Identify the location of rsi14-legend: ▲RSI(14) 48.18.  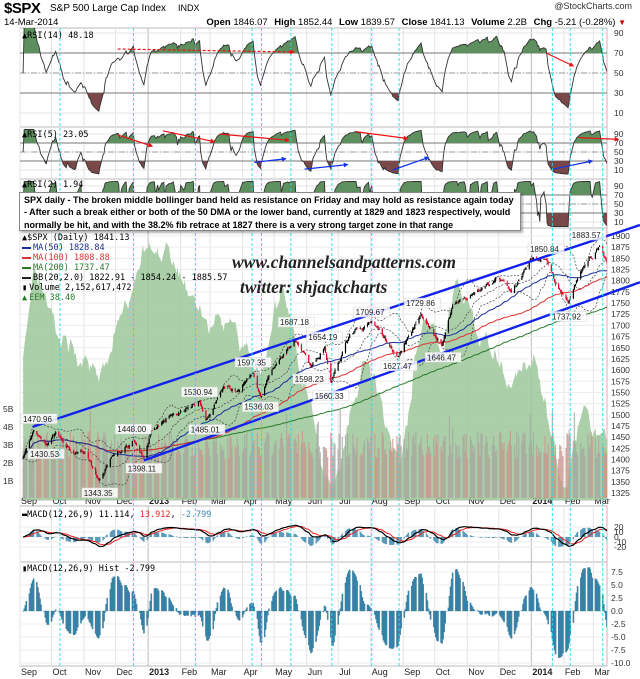
(58, 36).